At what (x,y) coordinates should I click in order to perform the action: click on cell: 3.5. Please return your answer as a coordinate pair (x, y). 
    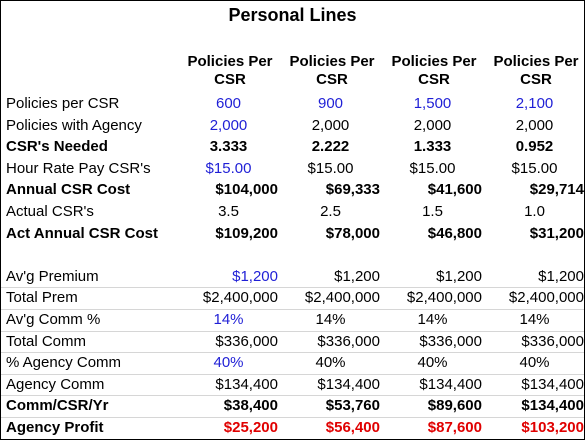
    Looking at the image, I should click on (228, 211).